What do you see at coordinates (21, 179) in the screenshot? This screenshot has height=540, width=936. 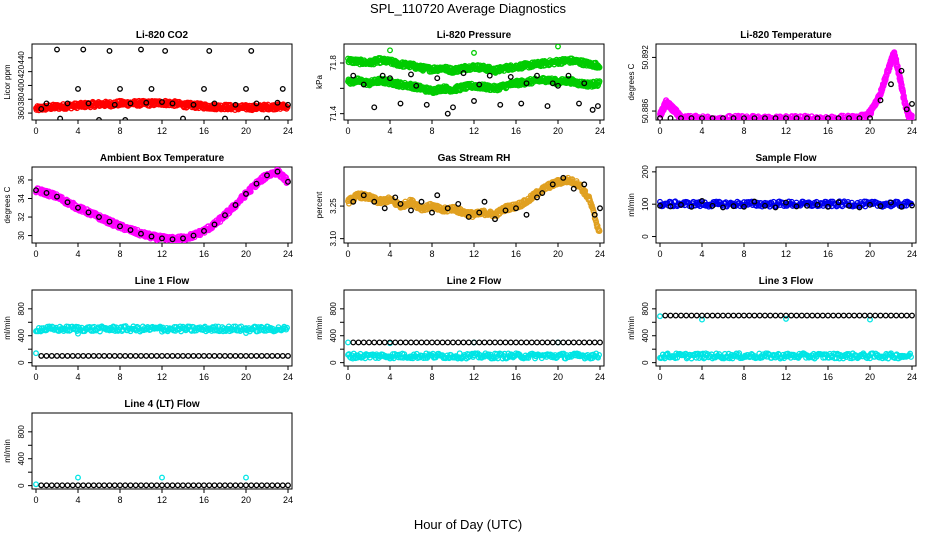 I see `y-tick-label: 36` at bounding box center [21, 179].